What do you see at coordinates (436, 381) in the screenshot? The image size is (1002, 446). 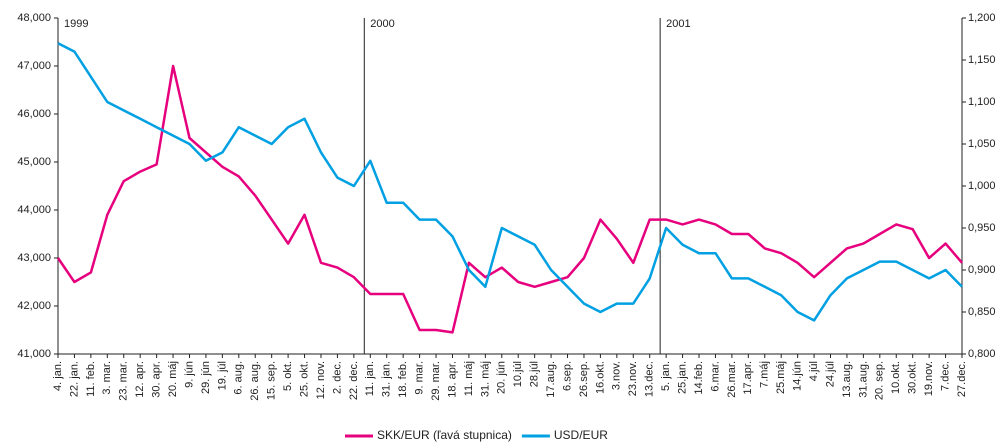 I see `x-tick-label: 29. mar.` at bounding box center [436, 381].